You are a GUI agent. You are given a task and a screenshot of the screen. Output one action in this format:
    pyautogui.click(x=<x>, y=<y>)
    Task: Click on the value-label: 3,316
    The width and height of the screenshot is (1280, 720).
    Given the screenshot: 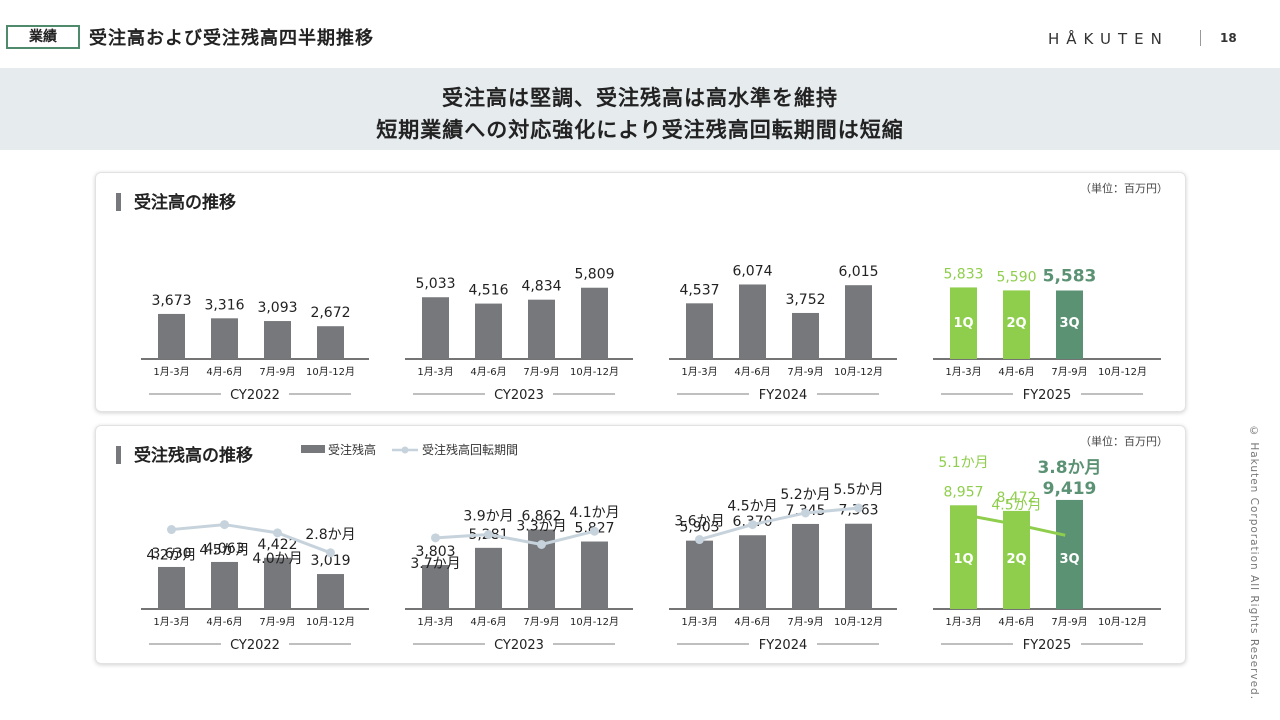 What is the action you would take?
    pyautogui.click(x=224, y=305)
    